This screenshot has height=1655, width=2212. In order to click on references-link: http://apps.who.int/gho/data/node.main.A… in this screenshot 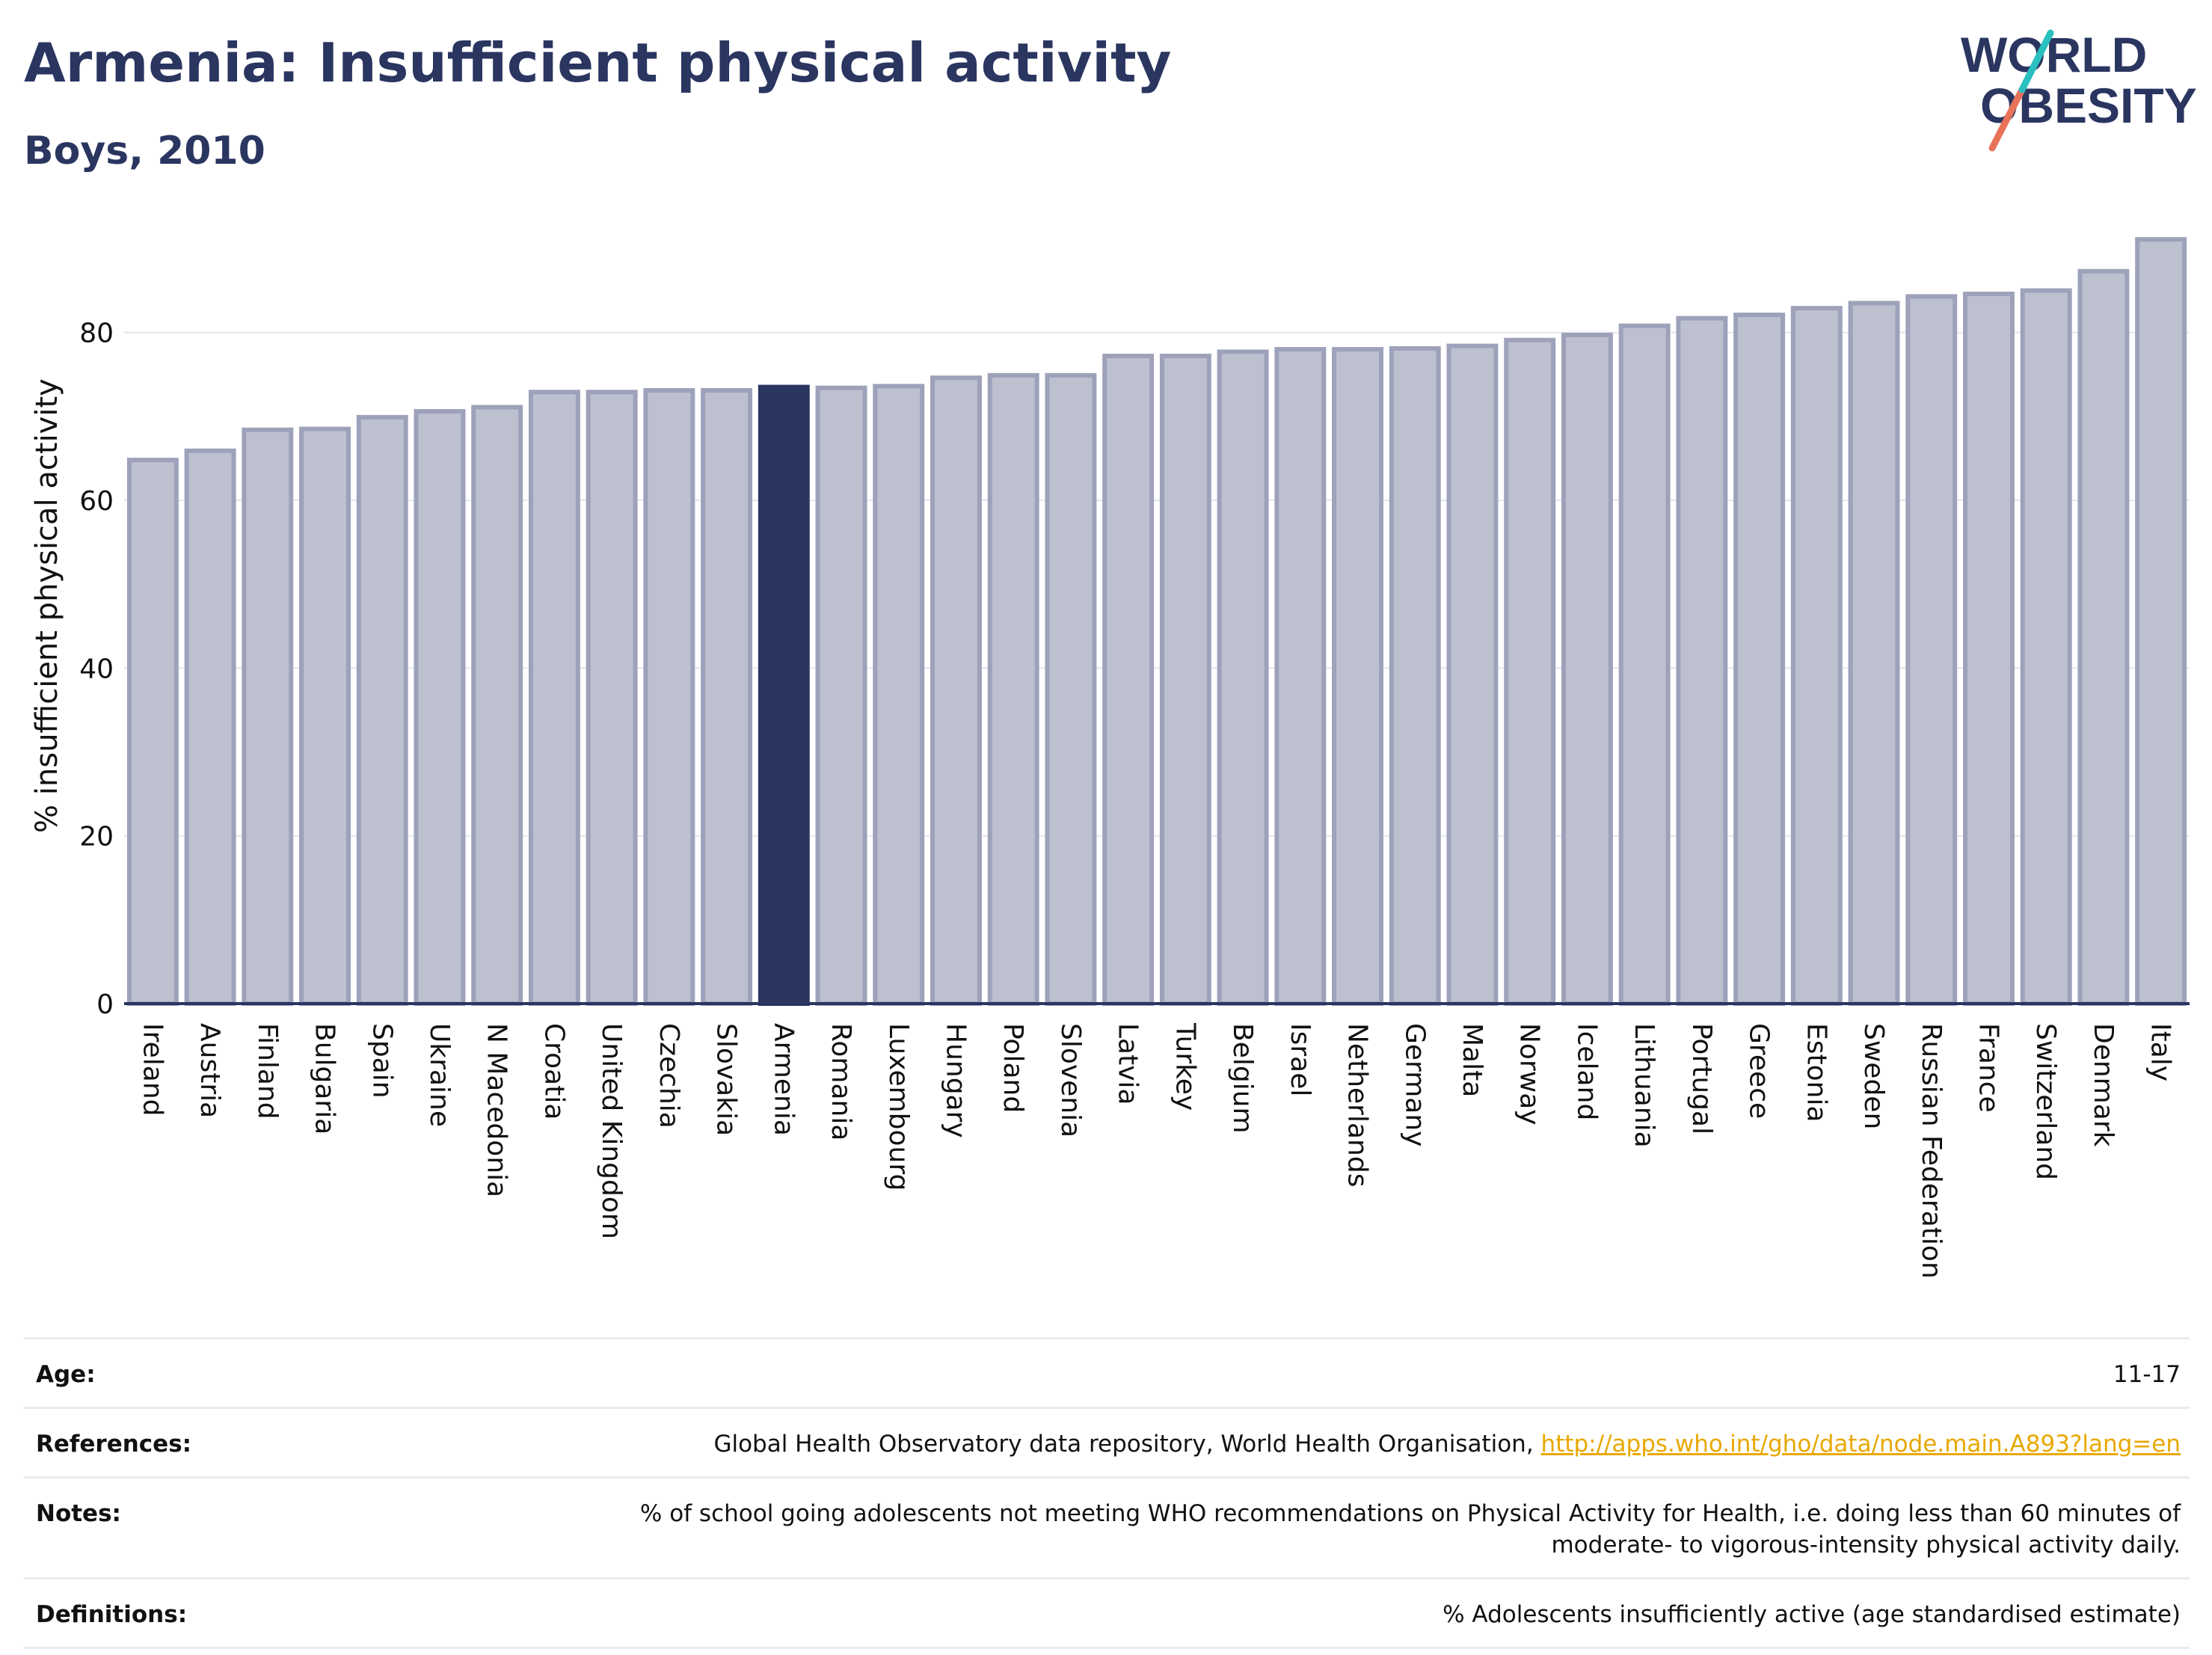, I will do `click(1860, 1444)`.